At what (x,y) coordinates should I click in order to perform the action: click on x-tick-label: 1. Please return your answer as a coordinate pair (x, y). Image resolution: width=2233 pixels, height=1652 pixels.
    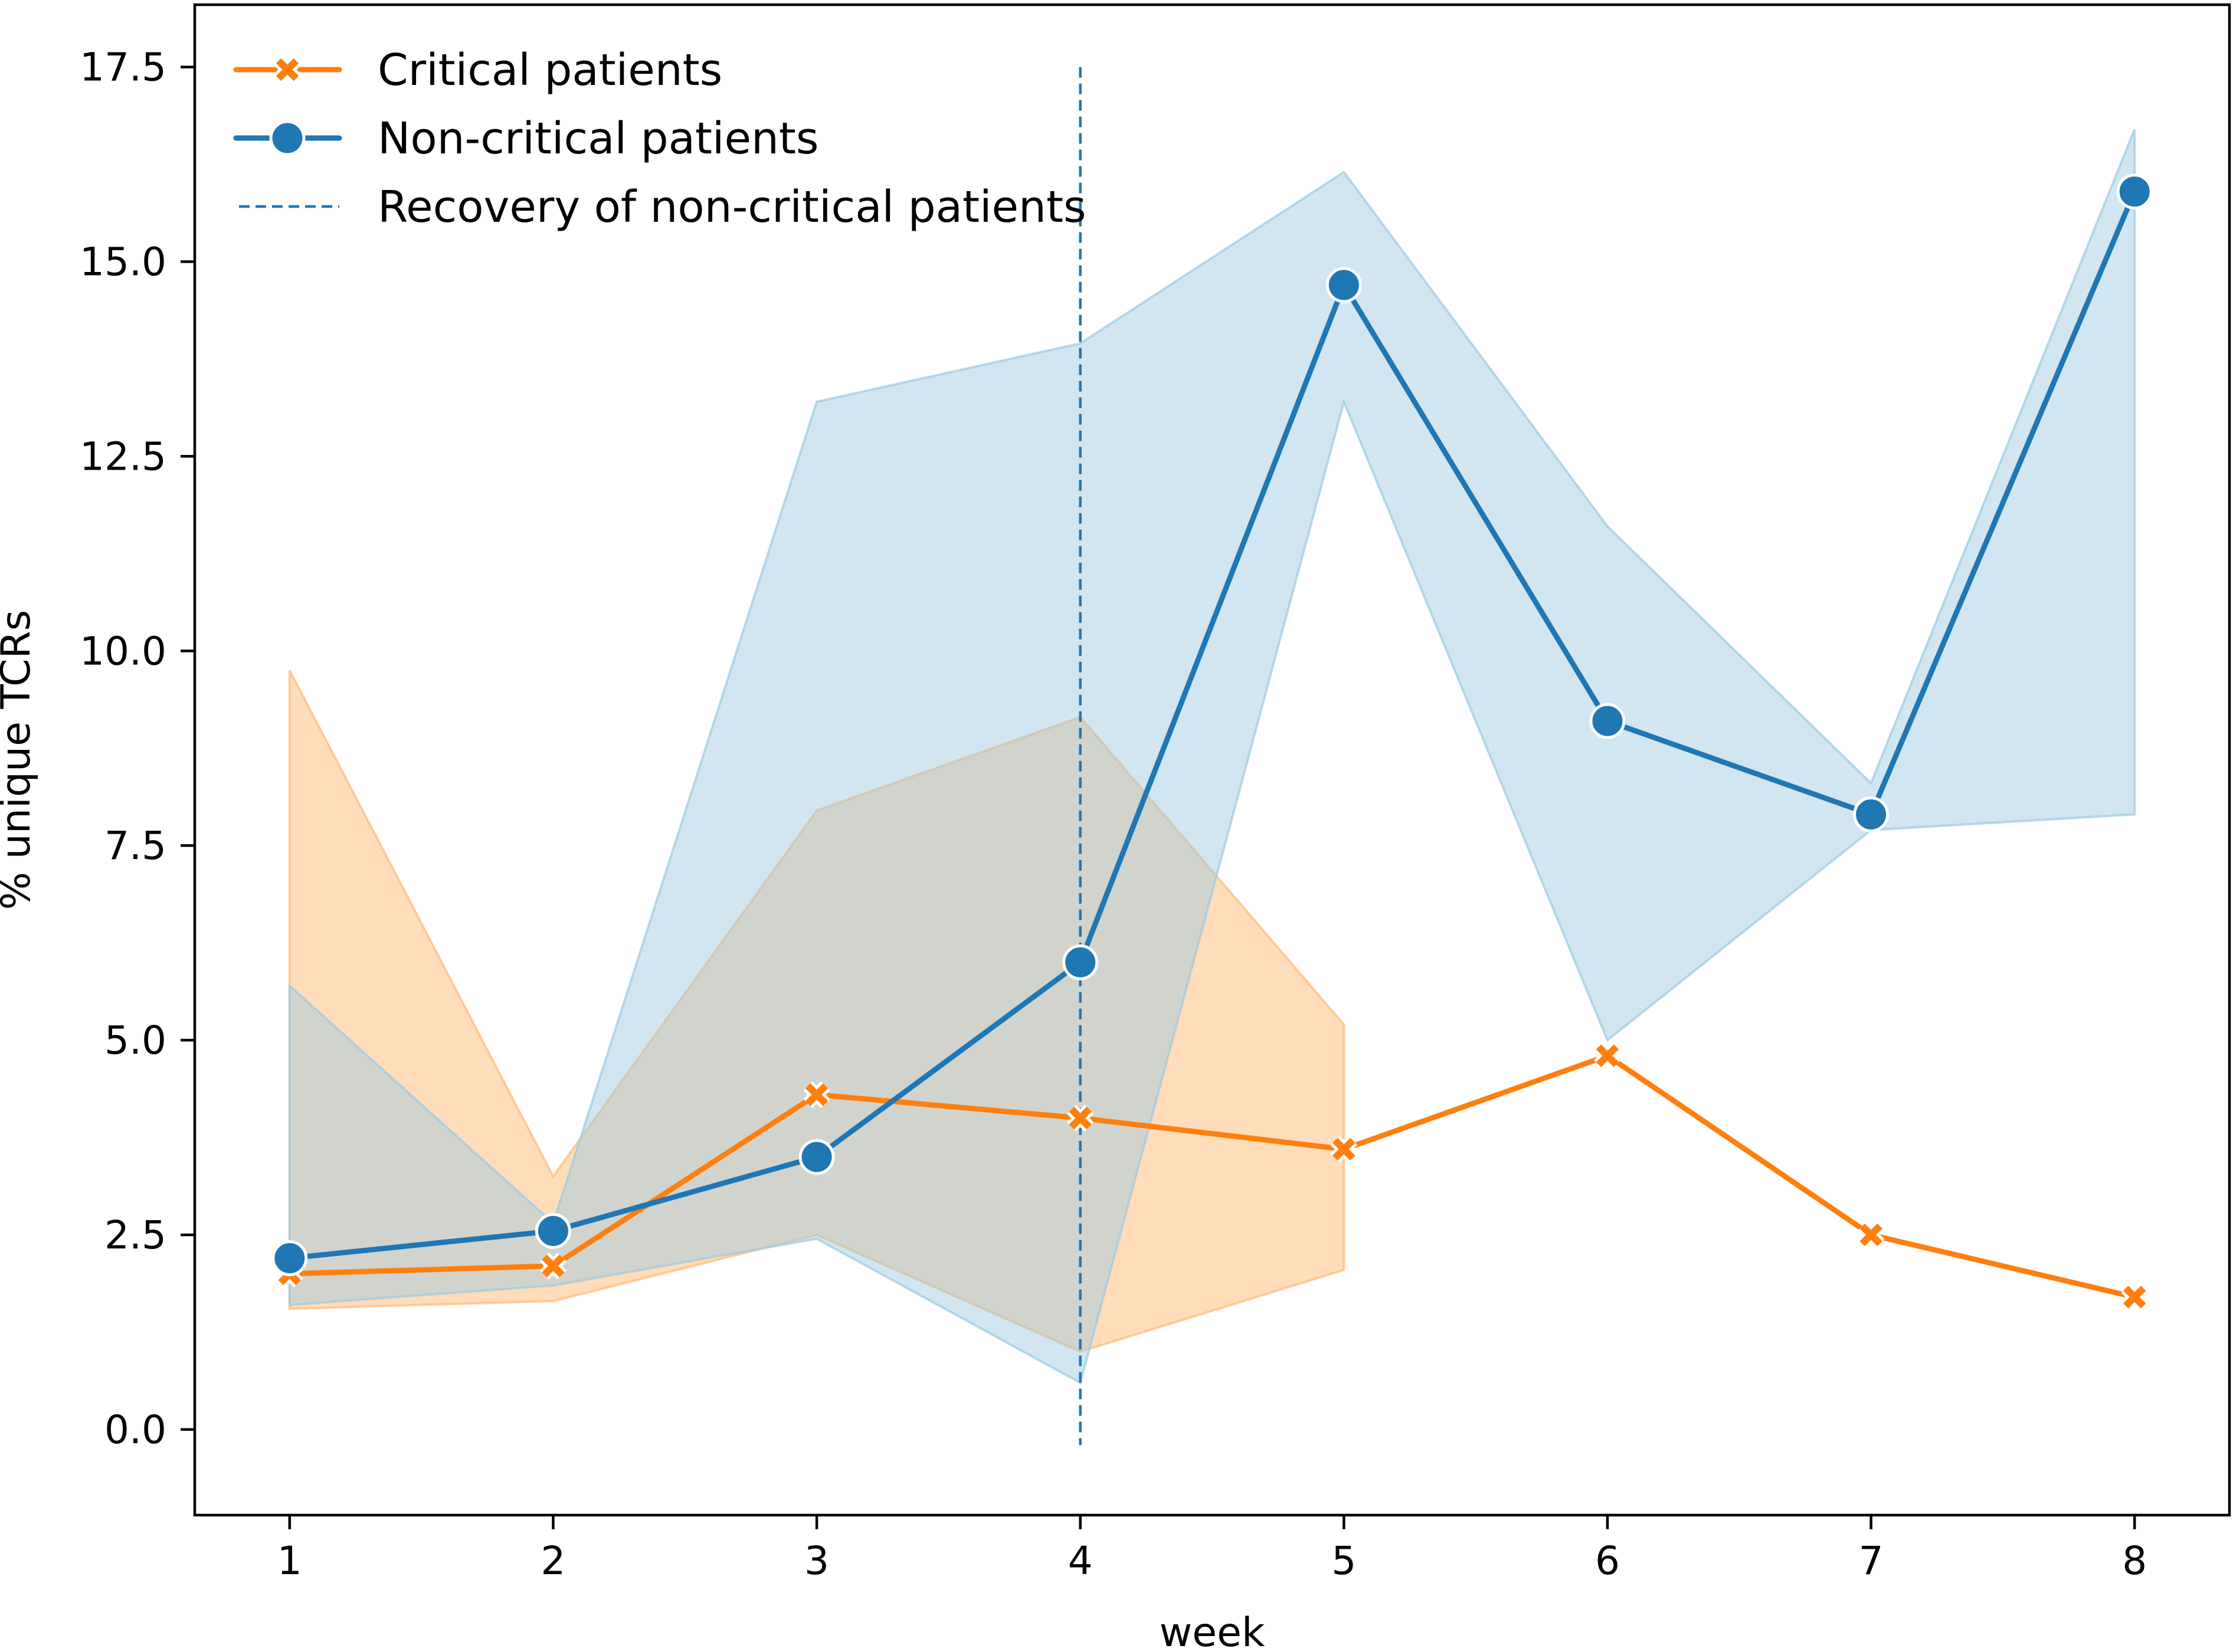
    Looking at the image, I should click on (289, 1561).